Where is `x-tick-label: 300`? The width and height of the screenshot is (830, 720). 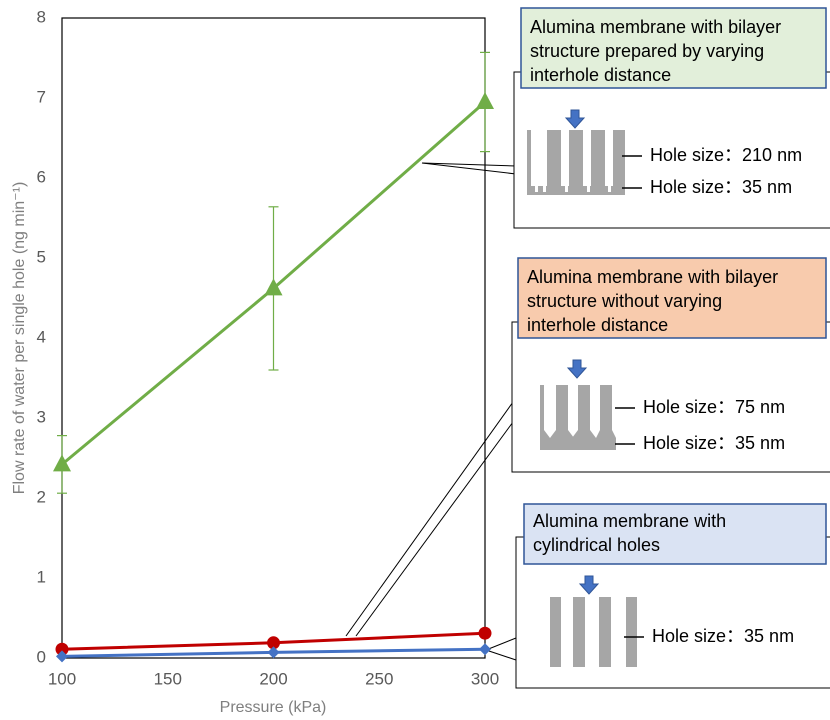
x-tick-label: 300 is located at coordinates (485, 678).